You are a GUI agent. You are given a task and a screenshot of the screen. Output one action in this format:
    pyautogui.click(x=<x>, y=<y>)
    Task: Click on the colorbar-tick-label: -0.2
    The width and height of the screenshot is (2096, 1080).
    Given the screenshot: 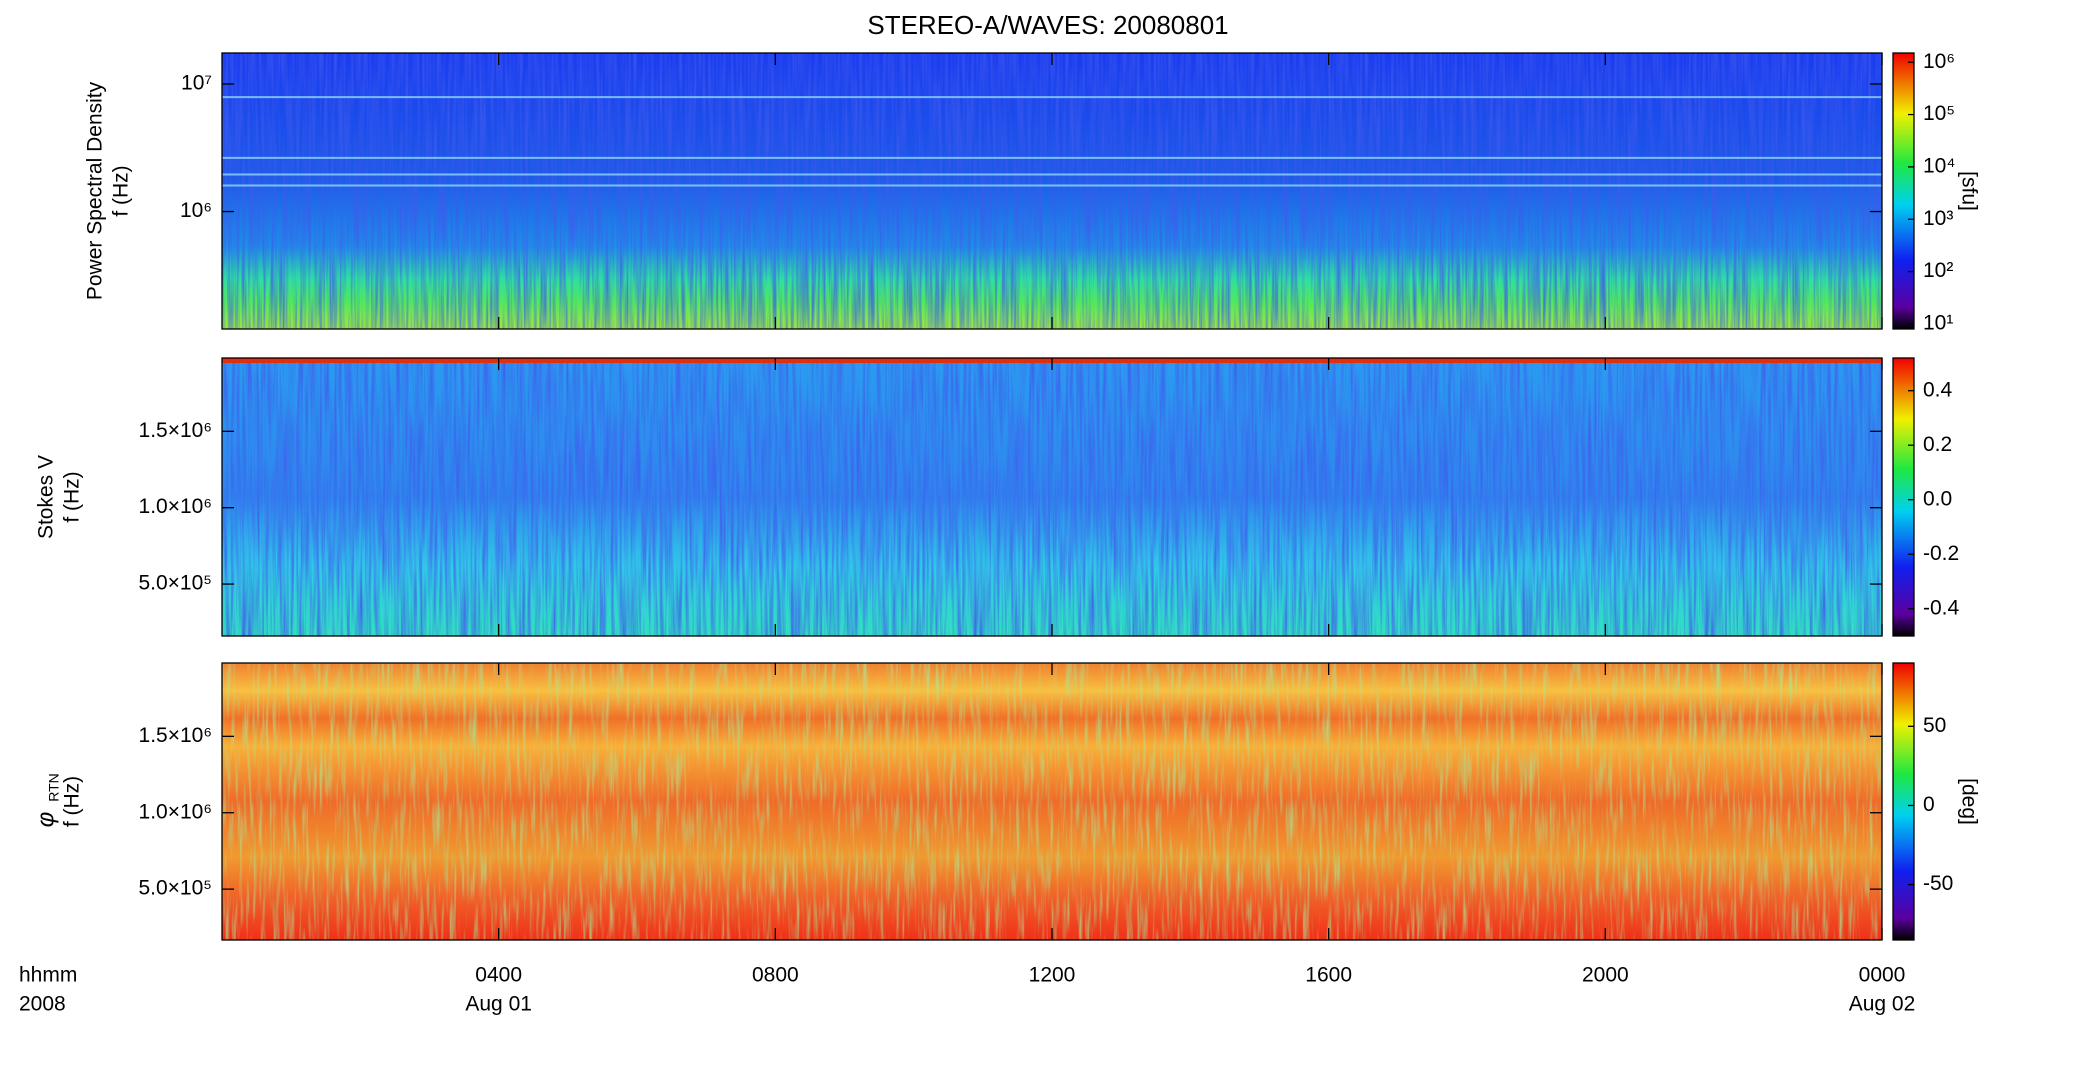 What is the action you would take?
    pyautogui.click(x=1941, y=553)
    